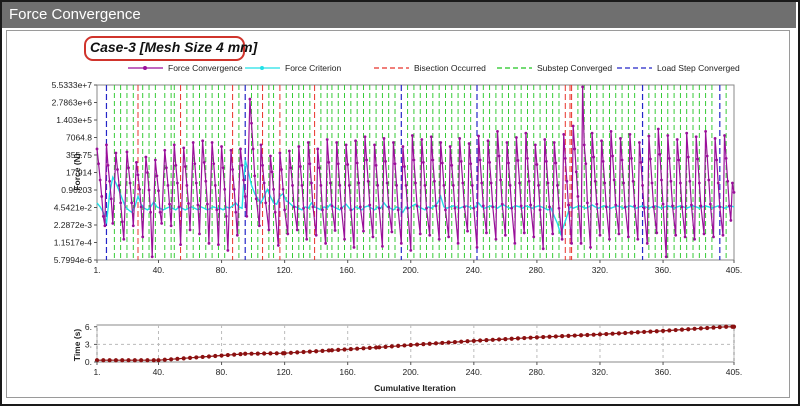 The width and height of the screenshot is (800, 406). What do you see at coordinates (574, 68) in the screenshot?
I see `legend-label: Substep Converged` at bounding box center [574, 68].